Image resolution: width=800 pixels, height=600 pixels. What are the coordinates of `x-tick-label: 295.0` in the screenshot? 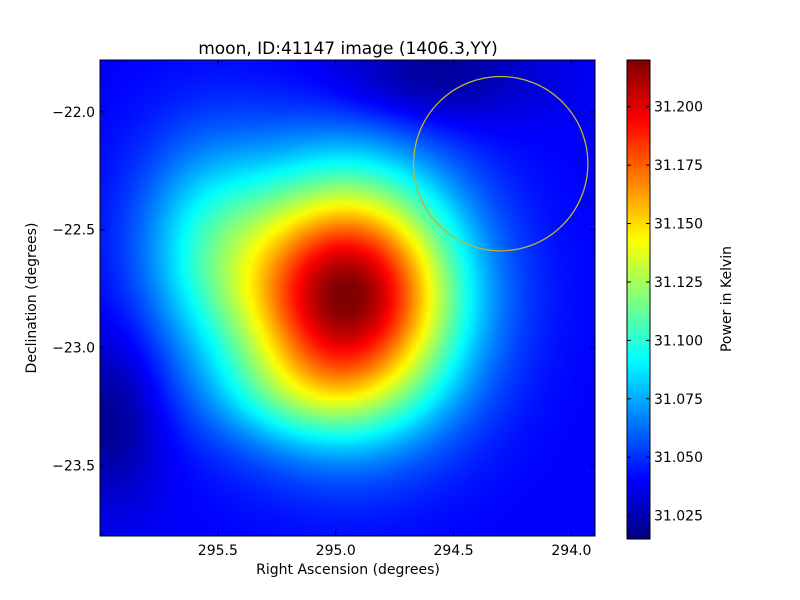 It's located at (336, 551).